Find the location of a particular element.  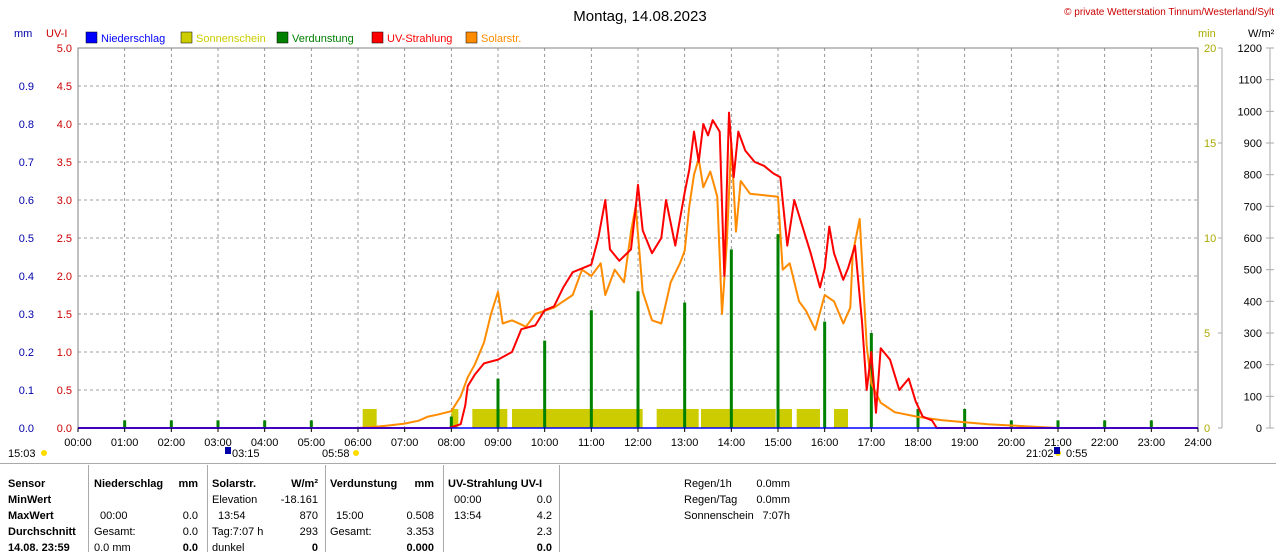

moon-icon is located at coordinates (1057, 450).